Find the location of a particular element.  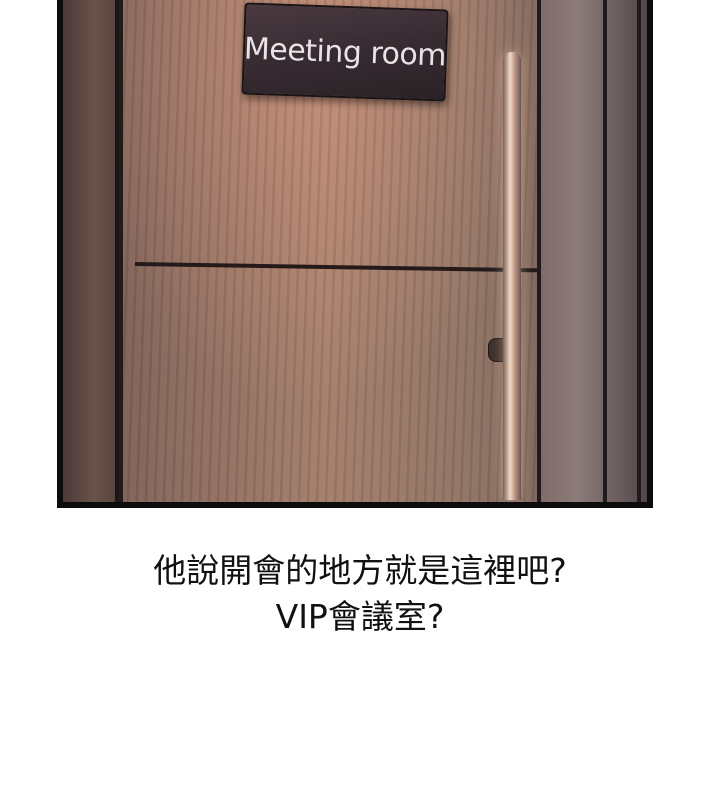

caption-line-1: 他說開會的地方就是這裡吧? is located at coordinates (360, 570).